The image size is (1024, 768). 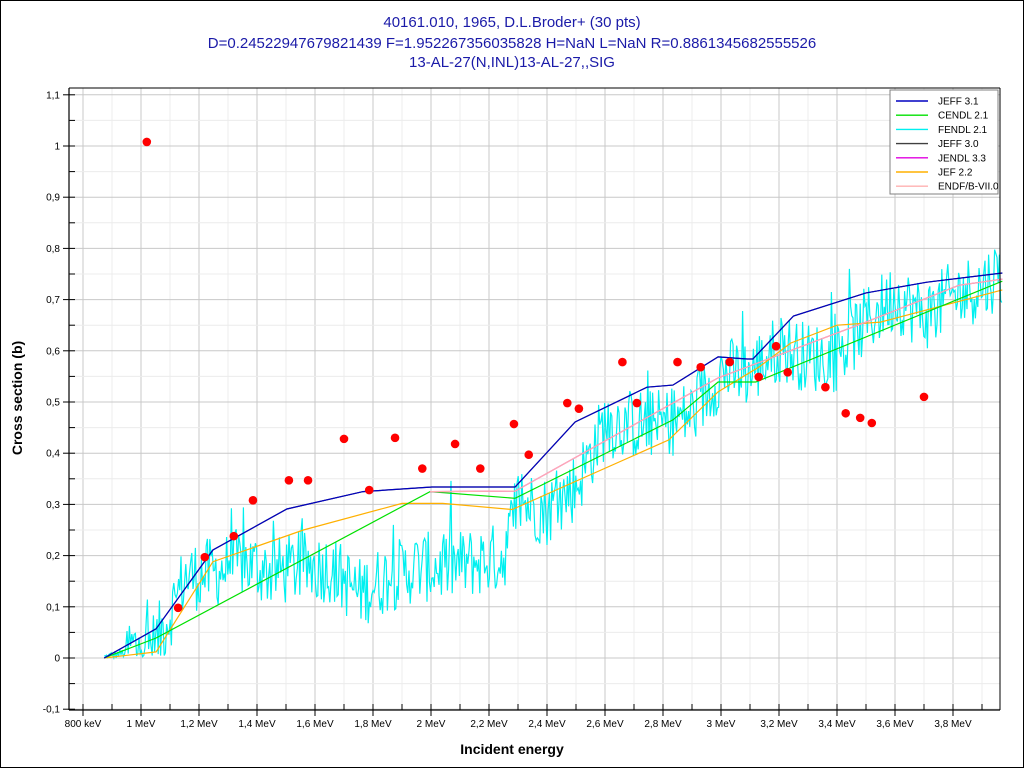 What do you see at coordinates (547, 724) in the screenshot?
I see `x-tick-label: 2,4 MeV` at bounding box center [547, 724].